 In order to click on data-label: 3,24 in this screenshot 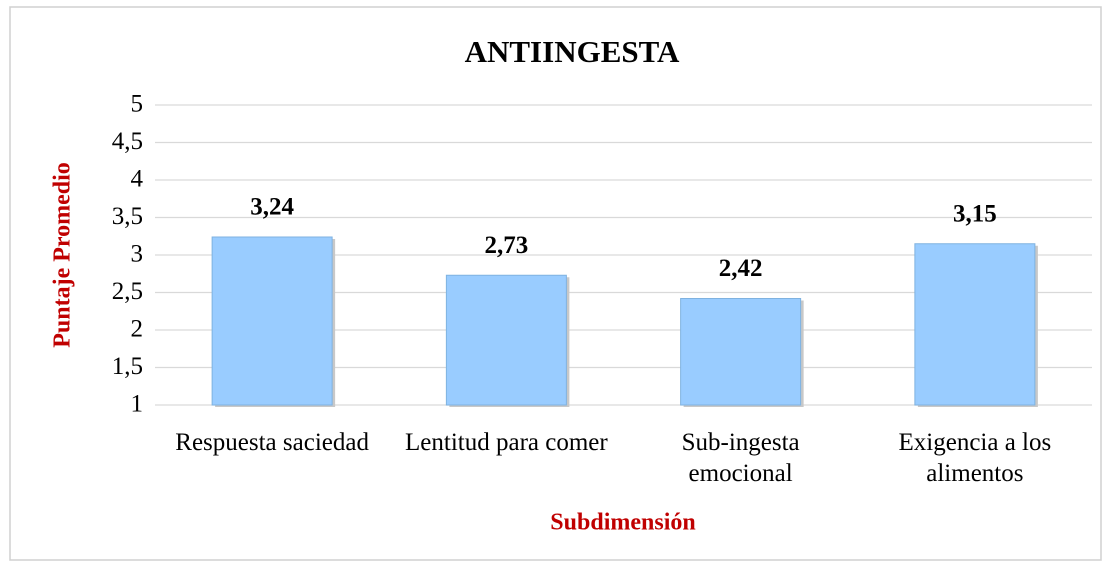, I will do `click(272, 207)`.